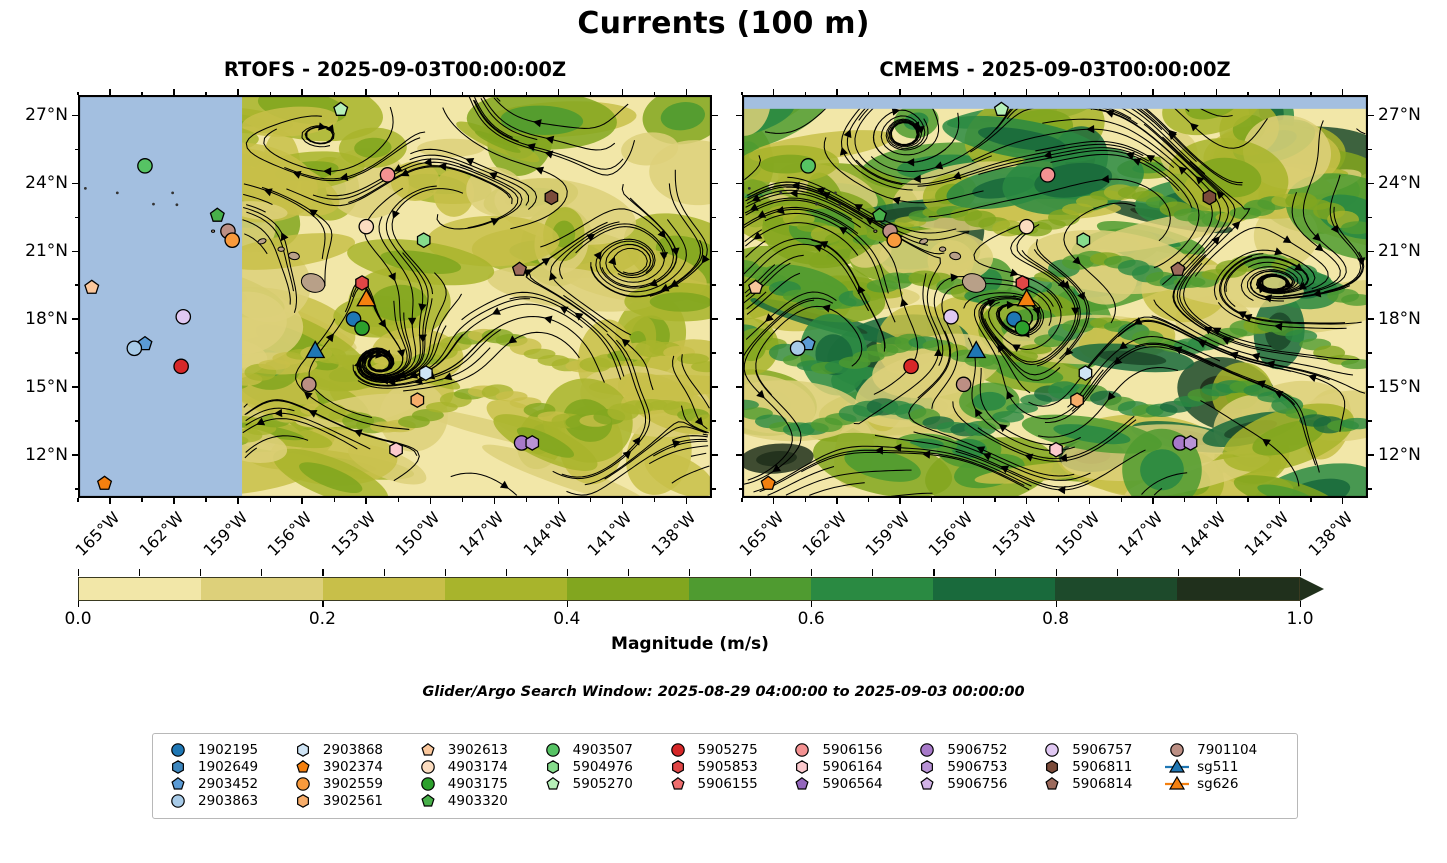 The image size is (1447, 863). What do you see at coordinates (601, 766) in the screenshot?
I see `legend-item: 5904976` at bounding box center [601, 766].